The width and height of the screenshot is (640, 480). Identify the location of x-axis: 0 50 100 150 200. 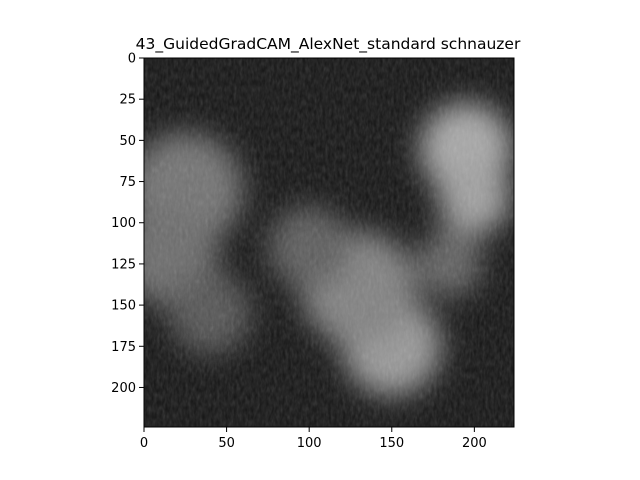
(313, 439).